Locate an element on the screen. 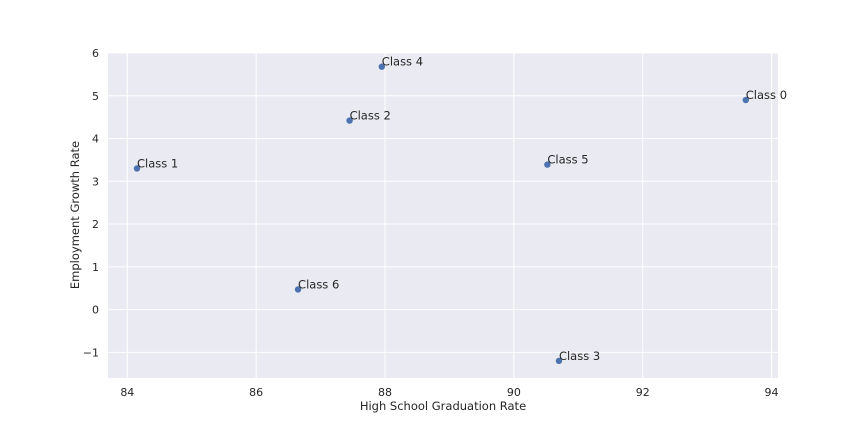 This screenshot has height=432, width=864. y-tick-label: 3 is located at coordinates (95, 181).